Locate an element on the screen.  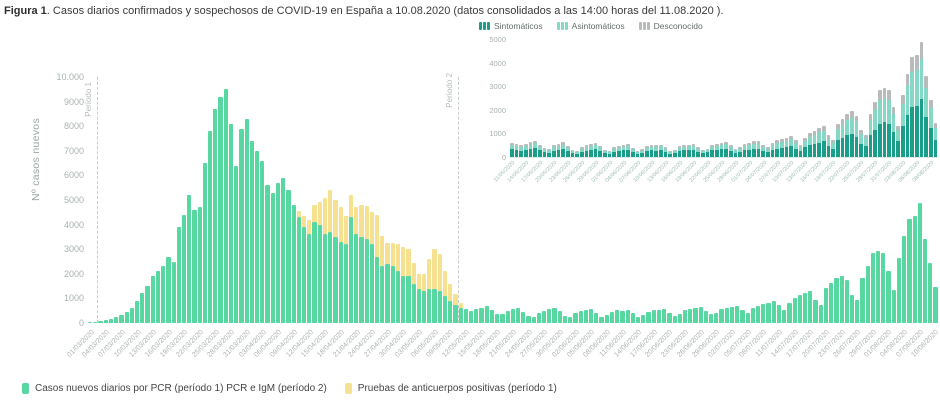
y-tick-label: 6000 is located at coordinates (73, 175).